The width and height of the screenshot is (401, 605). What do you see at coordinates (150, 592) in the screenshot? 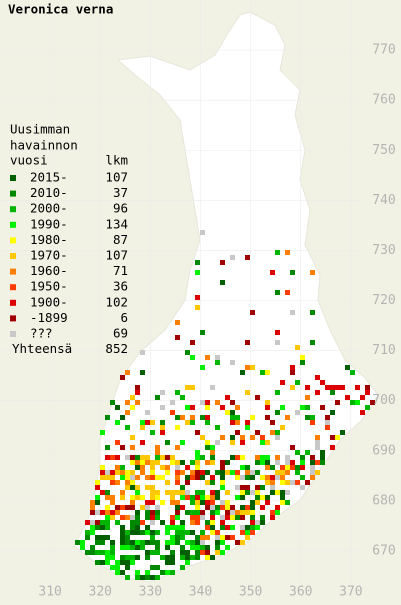
I see `x-tick-label: 330` at bounding box center [150, 592].